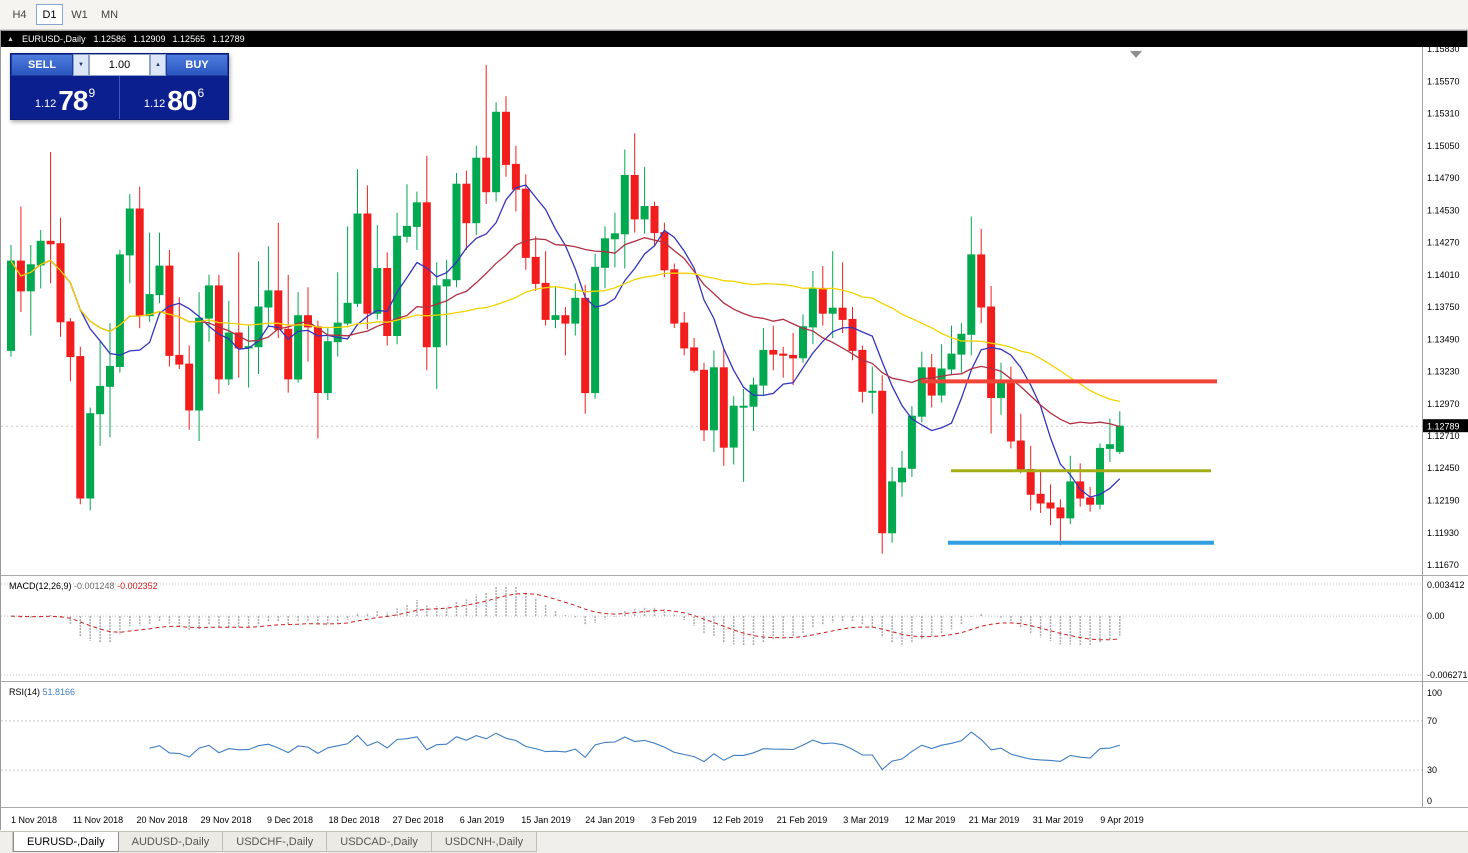  What do you see at coordinates (1443, 565) in the screenshot?
I see `svg-text: 1.11670` at bounding box center [1443, 565].